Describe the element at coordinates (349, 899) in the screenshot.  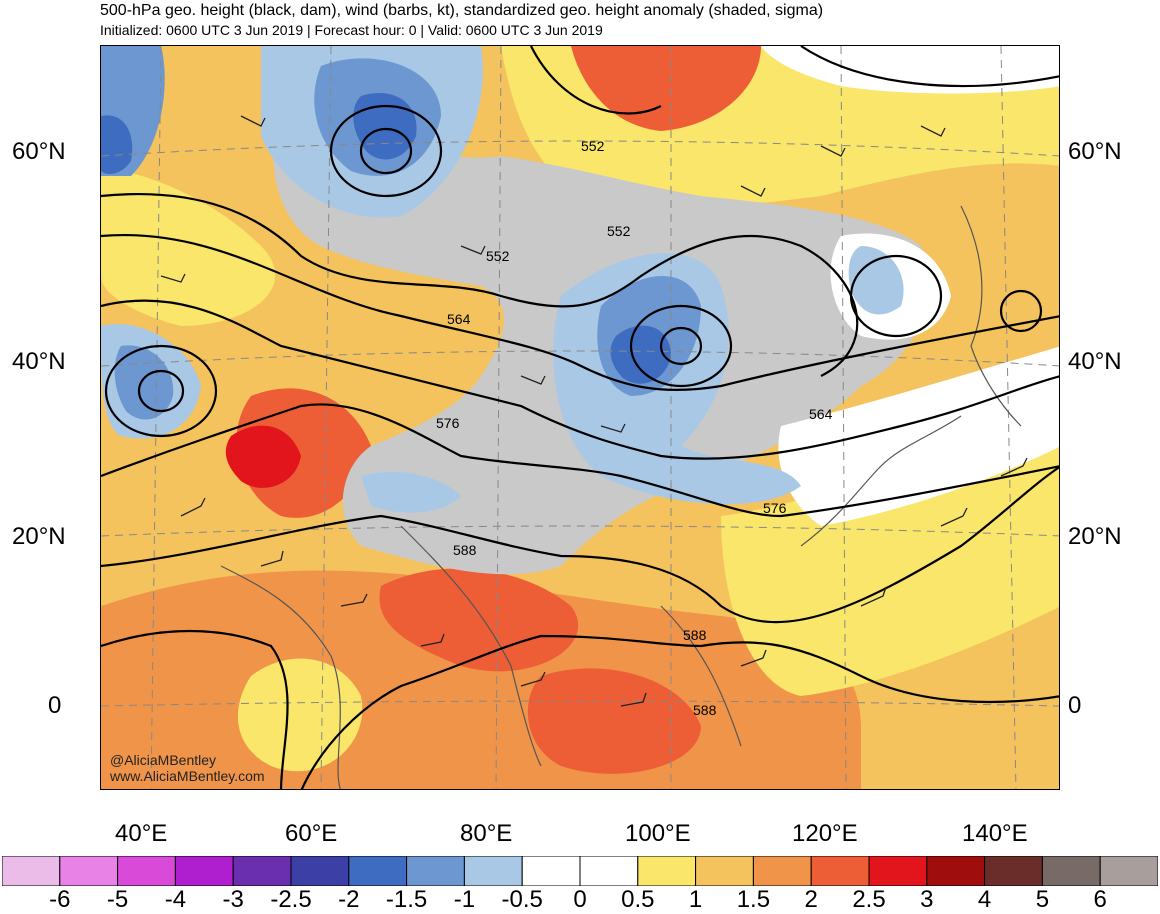
I see `colorbar-tick-label: -2` at that location.